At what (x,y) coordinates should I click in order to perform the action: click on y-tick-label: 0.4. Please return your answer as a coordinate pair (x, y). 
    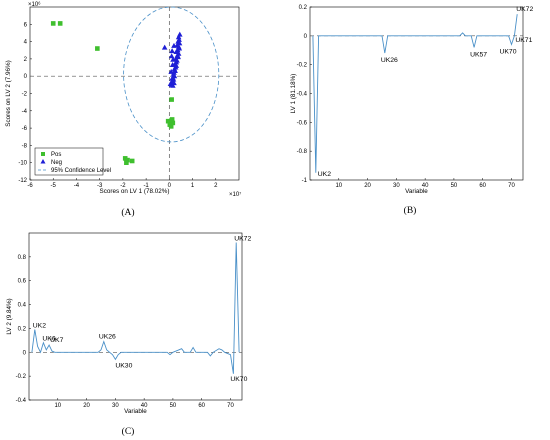
    Looking at the image, I should click on (22, 306).